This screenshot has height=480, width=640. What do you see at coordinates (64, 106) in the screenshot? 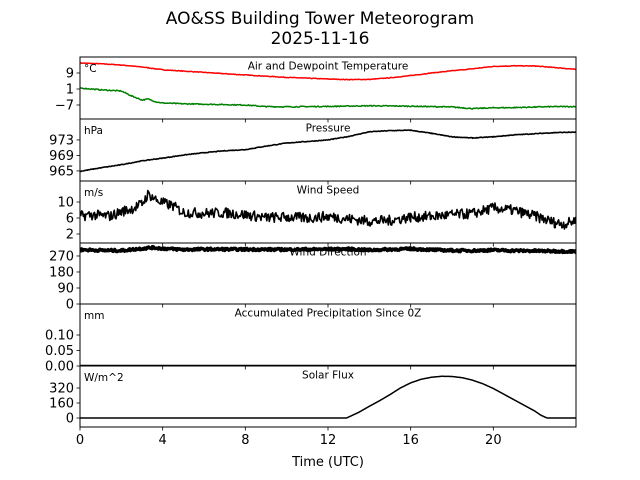
I see `y-tick-label-temp: −7` at bounding box center [64, 106].